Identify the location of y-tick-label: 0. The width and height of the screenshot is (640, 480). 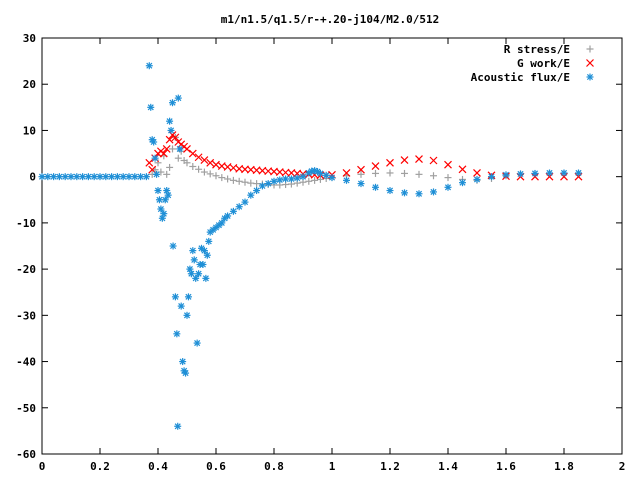
(32, 177).